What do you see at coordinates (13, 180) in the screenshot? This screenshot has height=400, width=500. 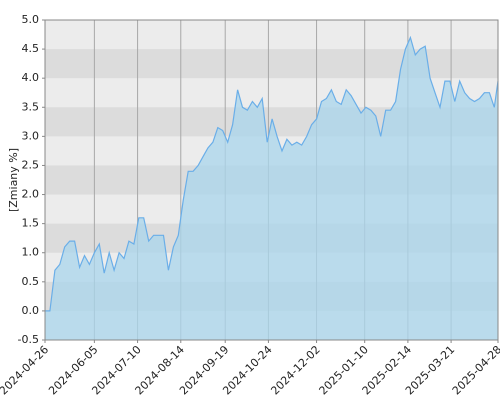 I see `y-axis-label: [Zmiany %]` at bounding box center [13, 180].